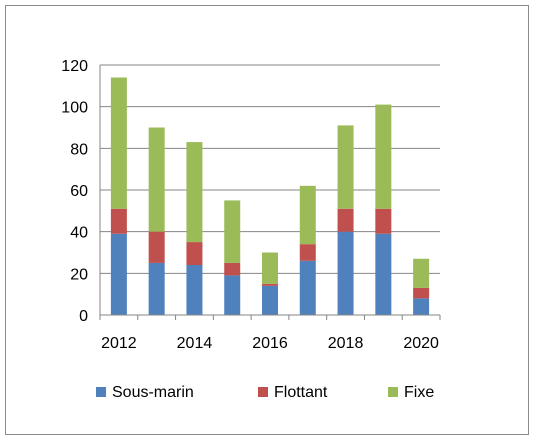  Describe the element at coordinates (301, 392) in the screenshot. I see `legend-label: Flottant` at that location.